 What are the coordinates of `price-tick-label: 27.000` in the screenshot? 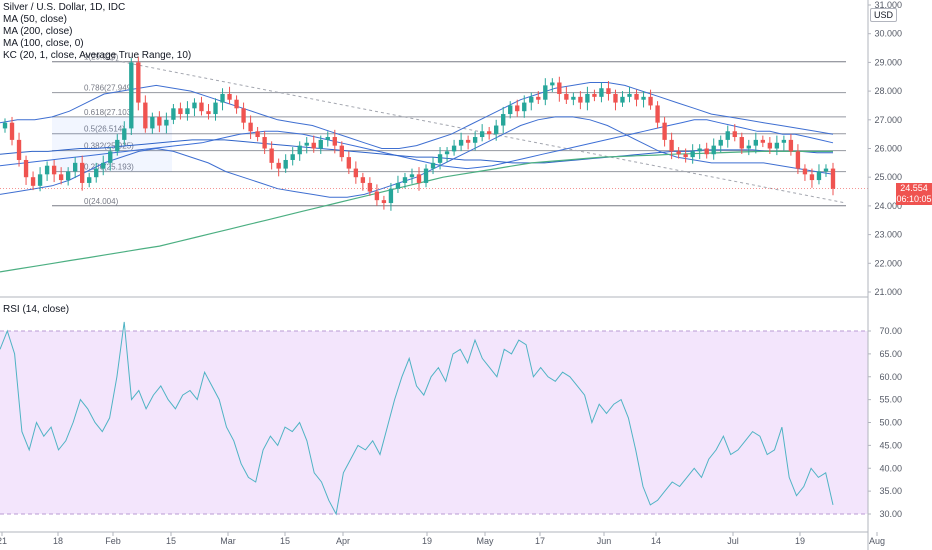 It's located at (888, 120).